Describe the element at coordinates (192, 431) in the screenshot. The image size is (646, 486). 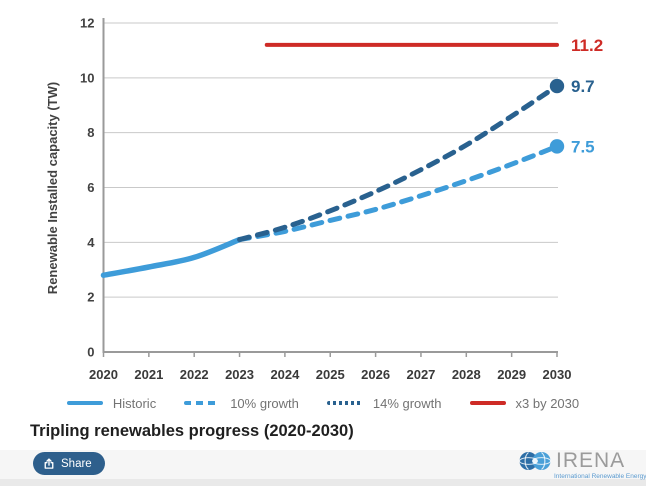
I see `chart-title: Tripling renewables progress (2020-2030)` at that location.